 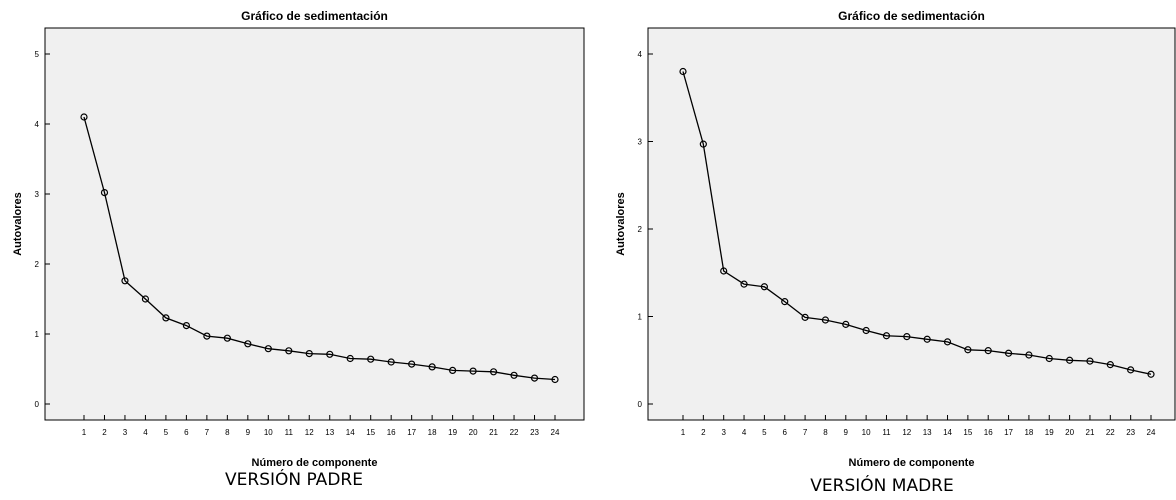 I want to click on chart-caption-padre: VERSIÓN PADRE, so click(x=294, y=480).